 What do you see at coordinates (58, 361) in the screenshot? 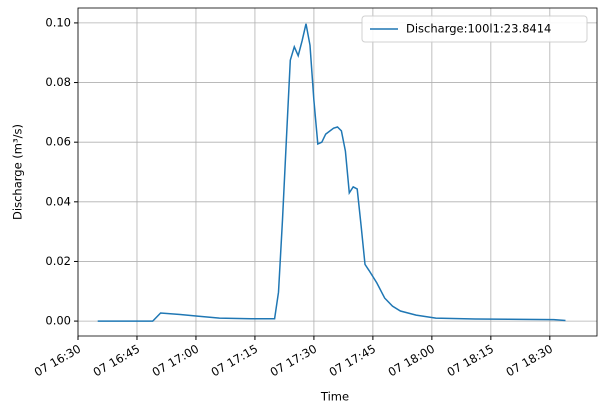
I see `x-tick-label: 07 16:30` at bounding box center [58, 361].